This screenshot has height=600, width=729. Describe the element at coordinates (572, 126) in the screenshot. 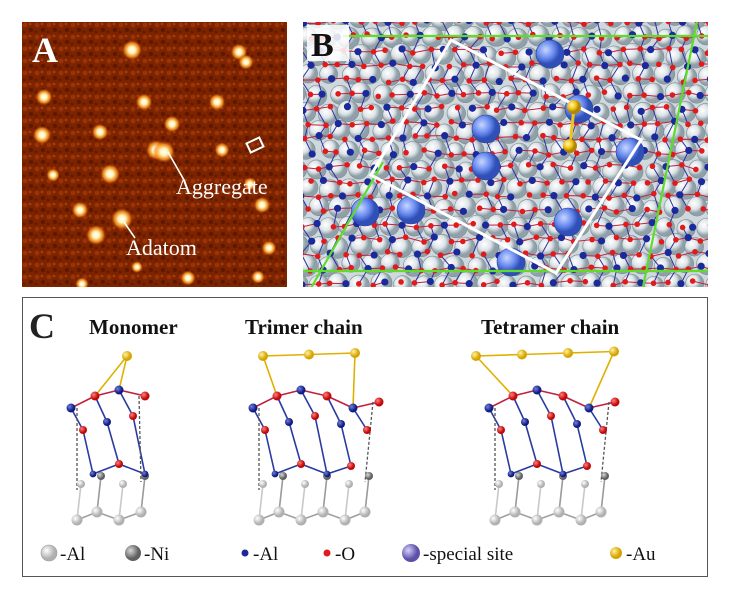

I see `au-dimer` at that location.